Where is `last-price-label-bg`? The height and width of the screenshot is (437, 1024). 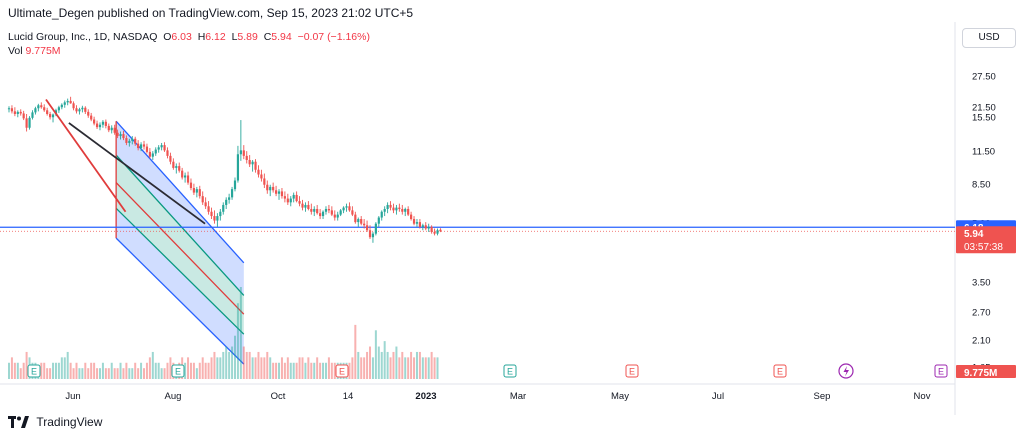 last-price-label-bg is located at coordinates (986, 240).